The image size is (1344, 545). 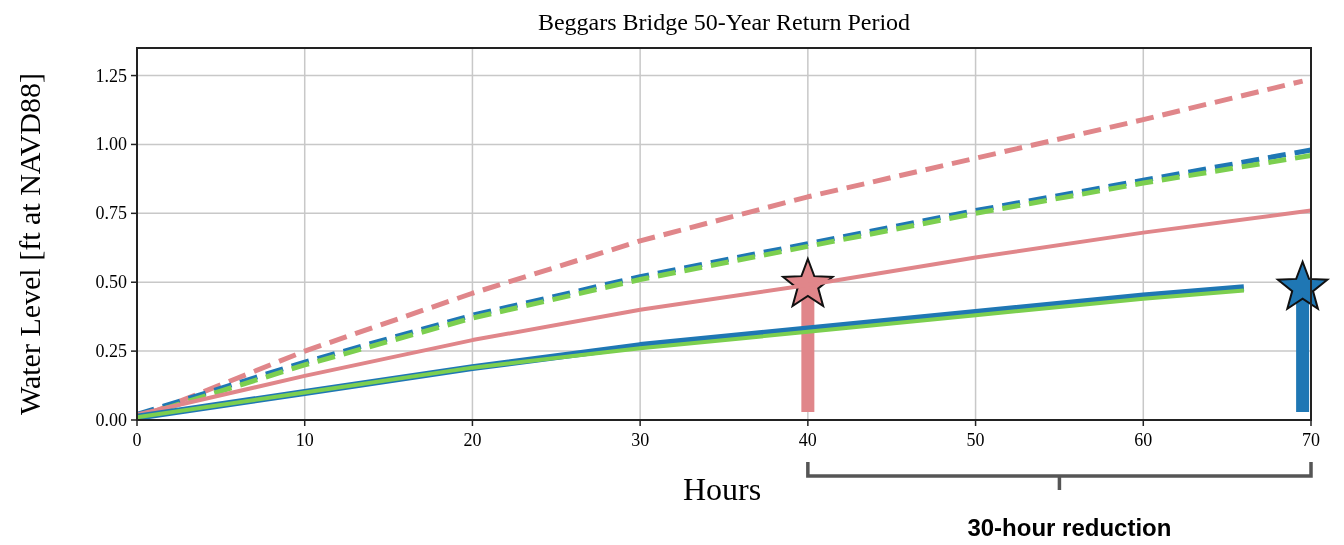 I want to click on x-tick-label: 50, so click(x=975, y=440).